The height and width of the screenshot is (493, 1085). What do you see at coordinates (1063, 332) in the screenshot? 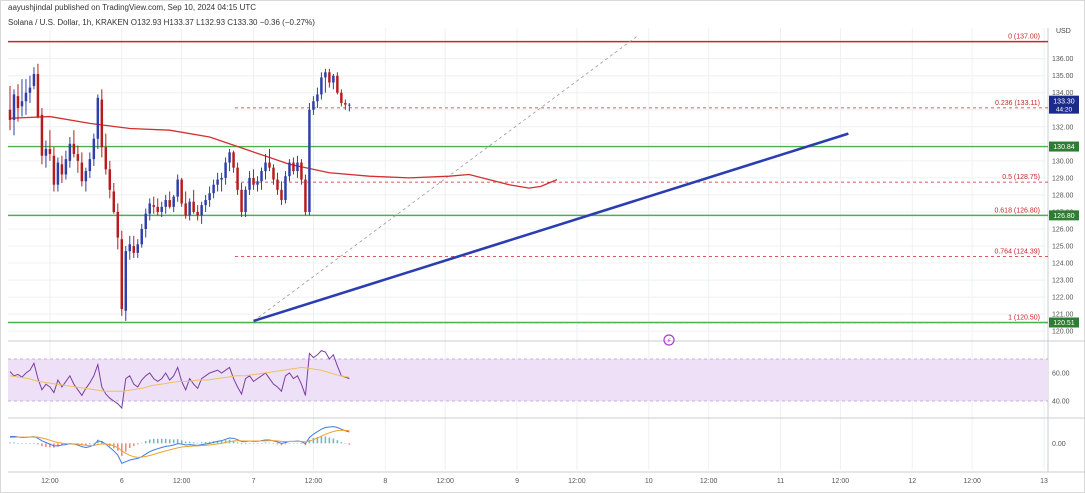
I see `price-tick-label: 120.00` at bounding box center [1063, 332].